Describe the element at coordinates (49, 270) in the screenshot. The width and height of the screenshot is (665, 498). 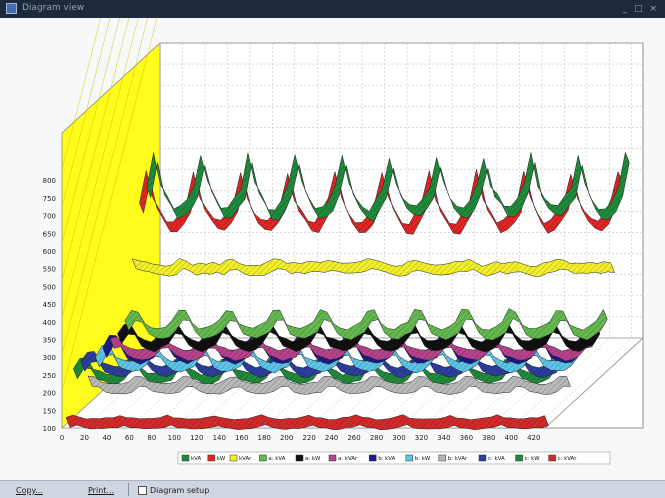
I see `y-tick-label: 550` at that location.